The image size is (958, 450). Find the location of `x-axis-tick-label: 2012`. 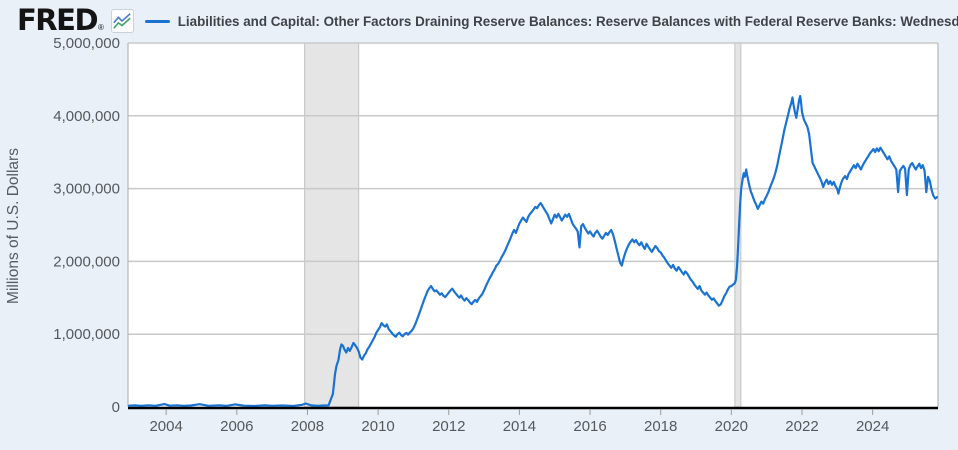

x-axis-tick-label: 2012 is located at coordinates (448, 426).